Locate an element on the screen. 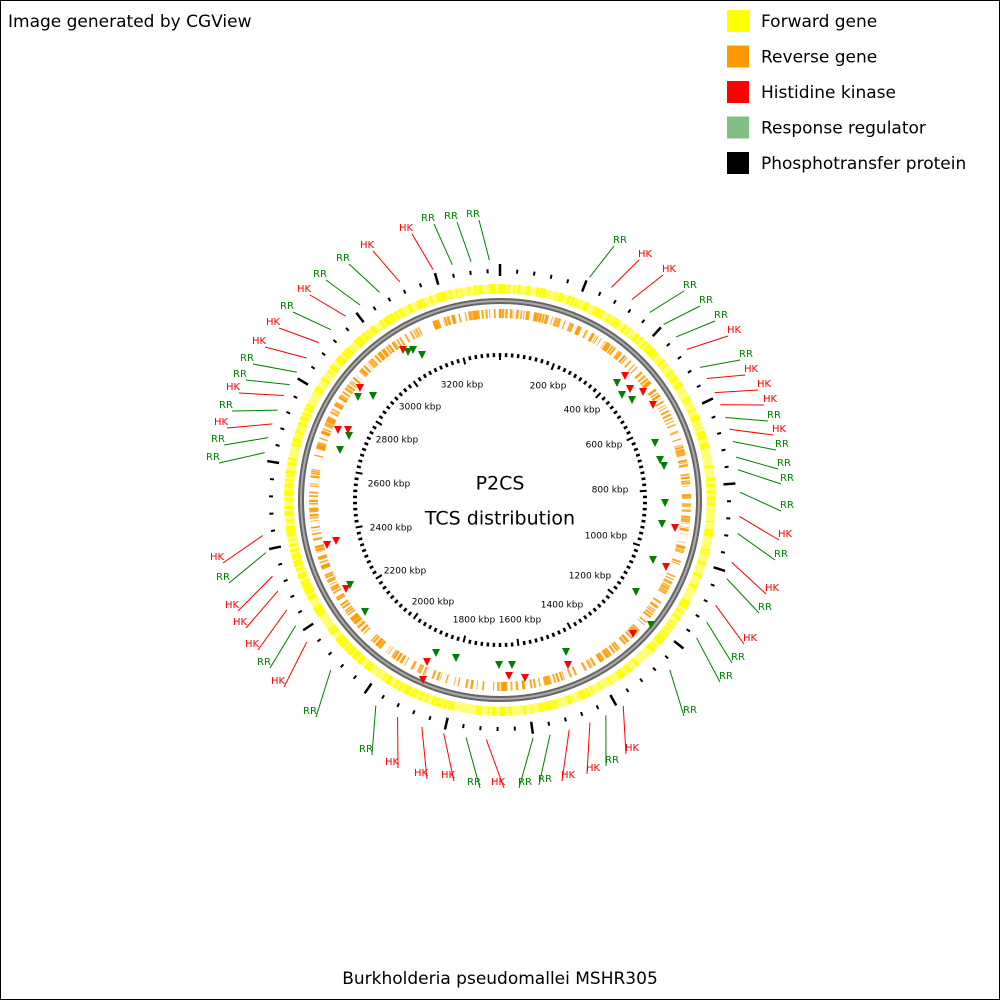 The width and height of the screenshot is (1000, 1004). scale-label: 1200 kbp is located at coordinates (590, 577).